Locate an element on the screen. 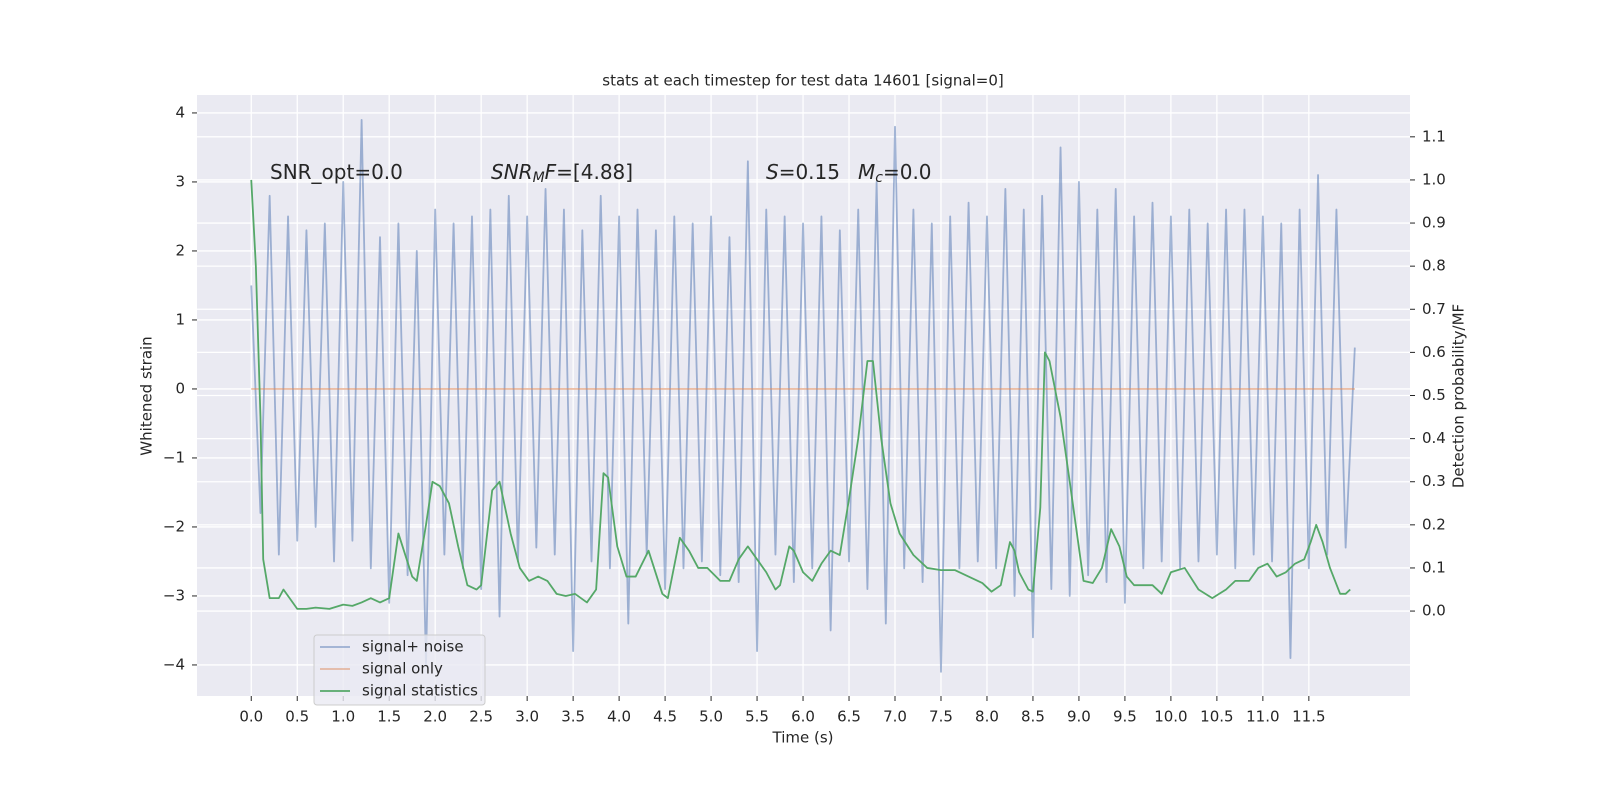 The height and width of the screenshot is (800, 1600). y-tick-label: −4 is located at coordinates (174, 664).